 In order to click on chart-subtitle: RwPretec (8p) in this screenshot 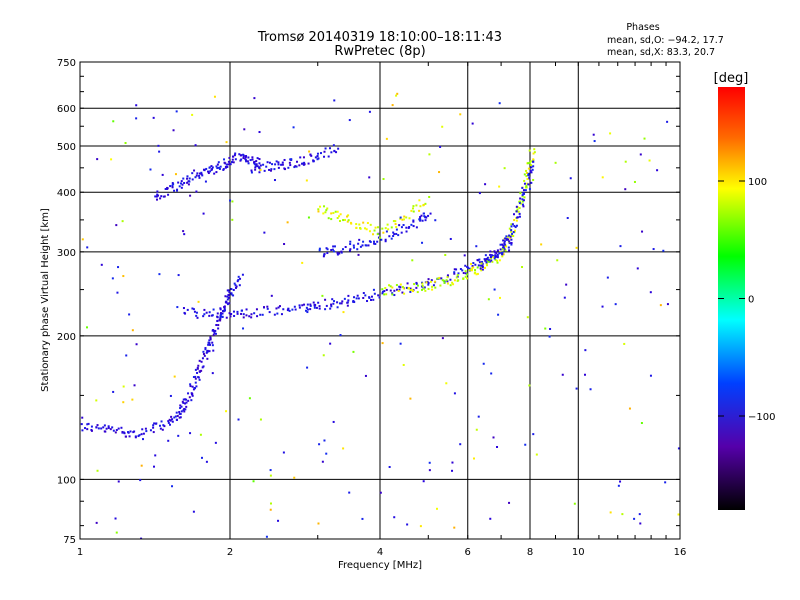, I will do `click(379, 51)`.